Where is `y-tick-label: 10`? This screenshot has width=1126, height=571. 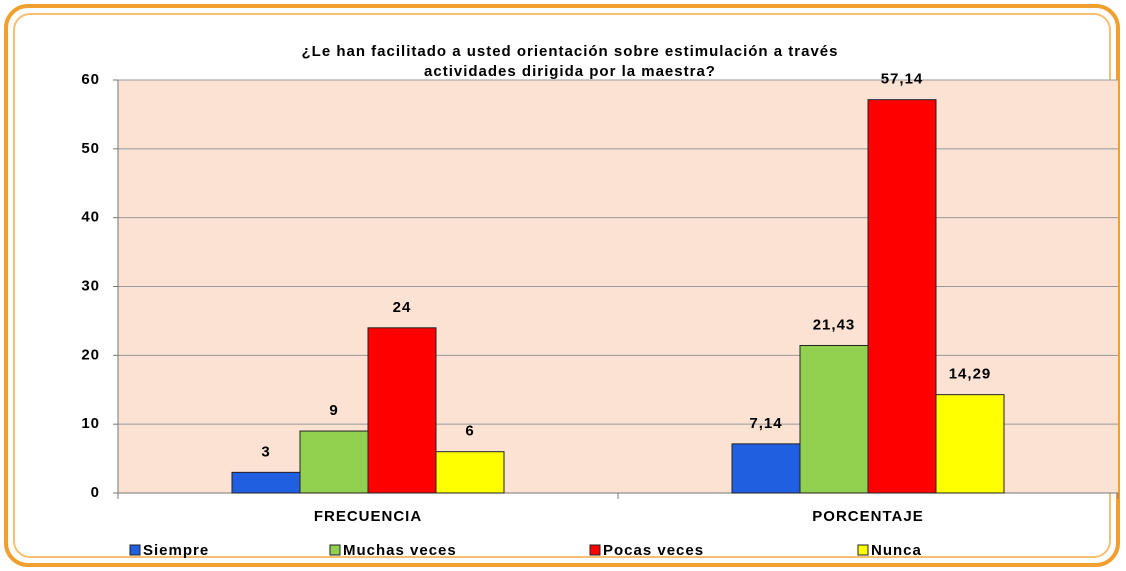 y-tick-label: 10 is located at coordinates (90, 423).